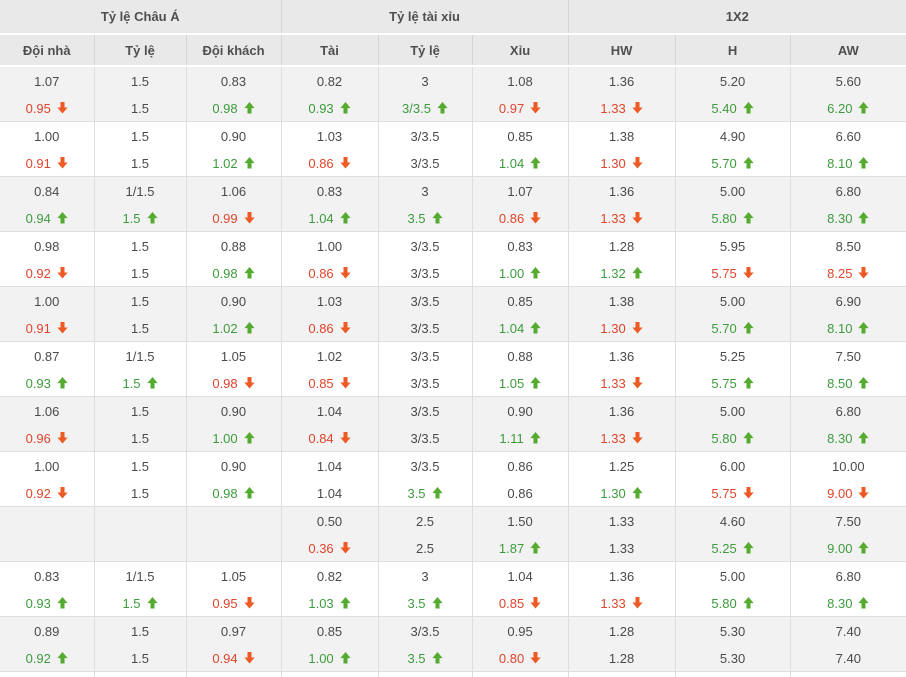 The height and width of the screenshot is (677, 906). I want to click on odds-cell-over: 1.03, so click(329, 300).